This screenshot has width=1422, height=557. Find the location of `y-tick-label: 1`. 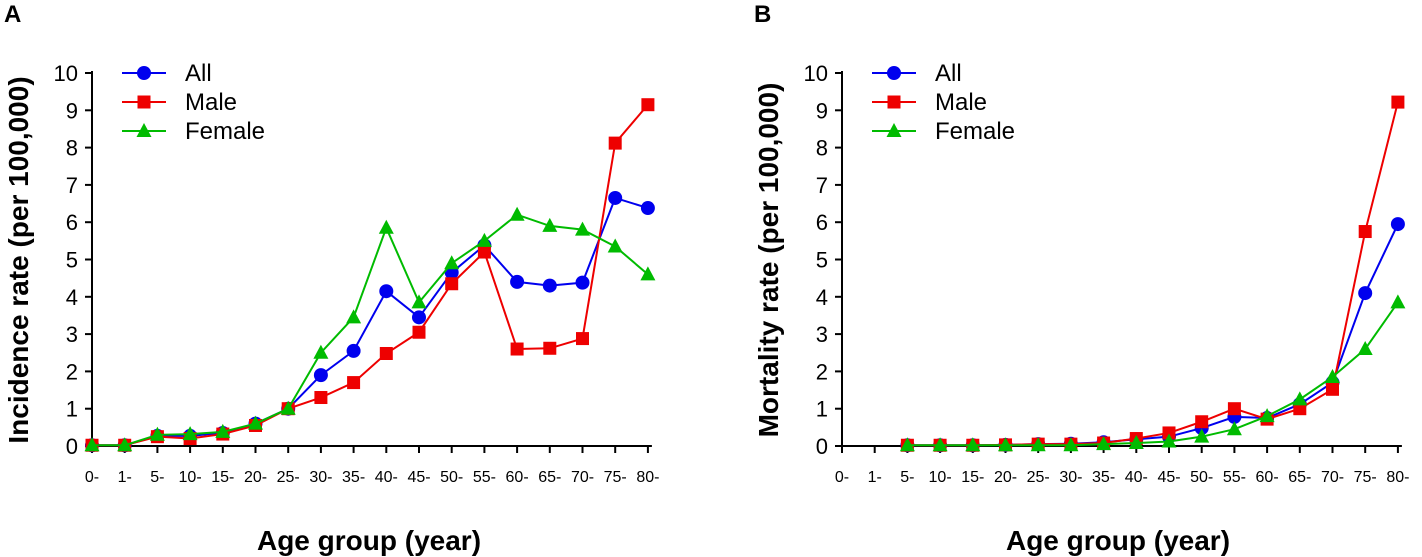

y-tick-label: 1 is located at coordinates (822, 409).